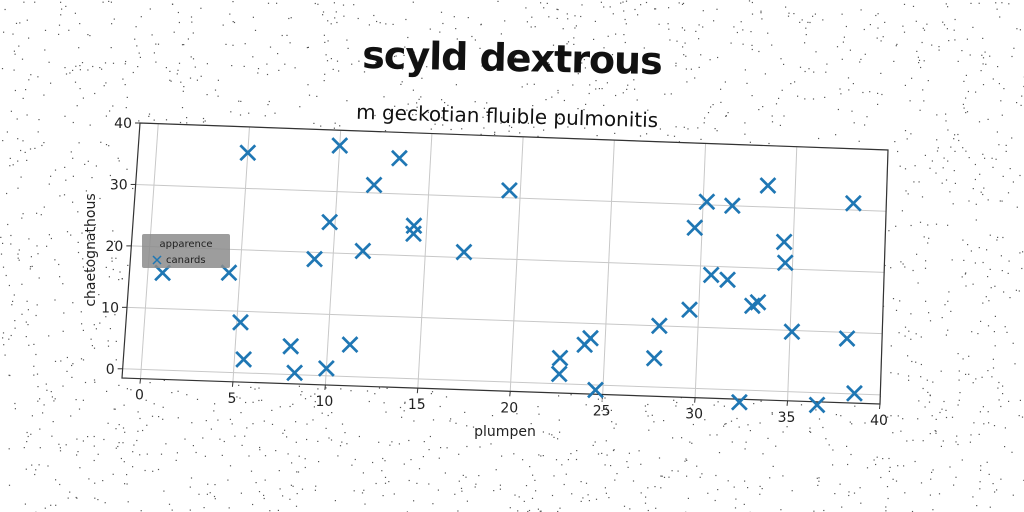 This screenshot has height=512, width=1024. I want to click on y-axis-label: chaetognathous, so click(91, 249).